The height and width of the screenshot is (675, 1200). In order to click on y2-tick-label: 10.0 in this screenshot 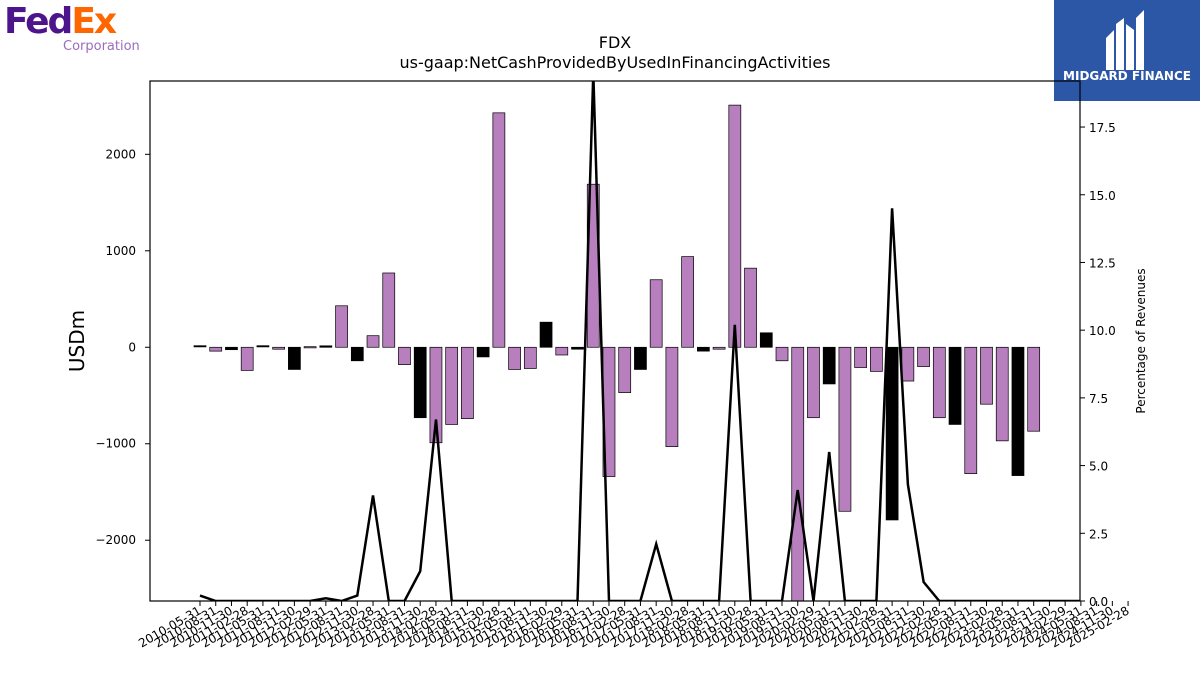, I will do `click(1102, 331)`.